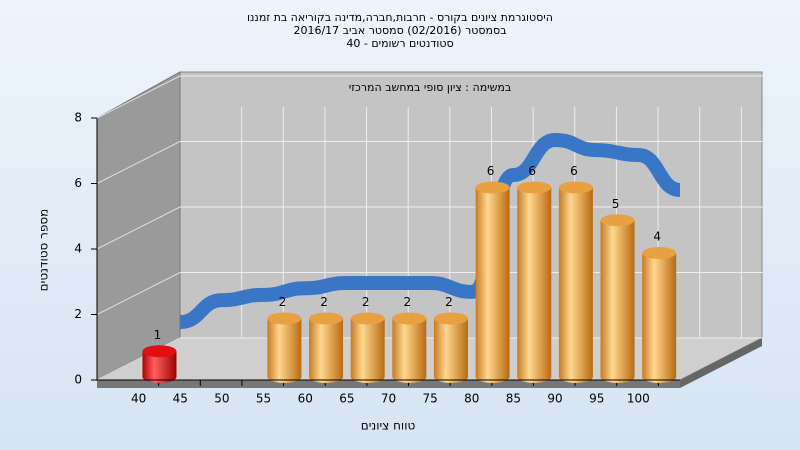  Describe the element at coordinates (596, 399) in the screenshot. I see `x-tick-label: 95` at that location.